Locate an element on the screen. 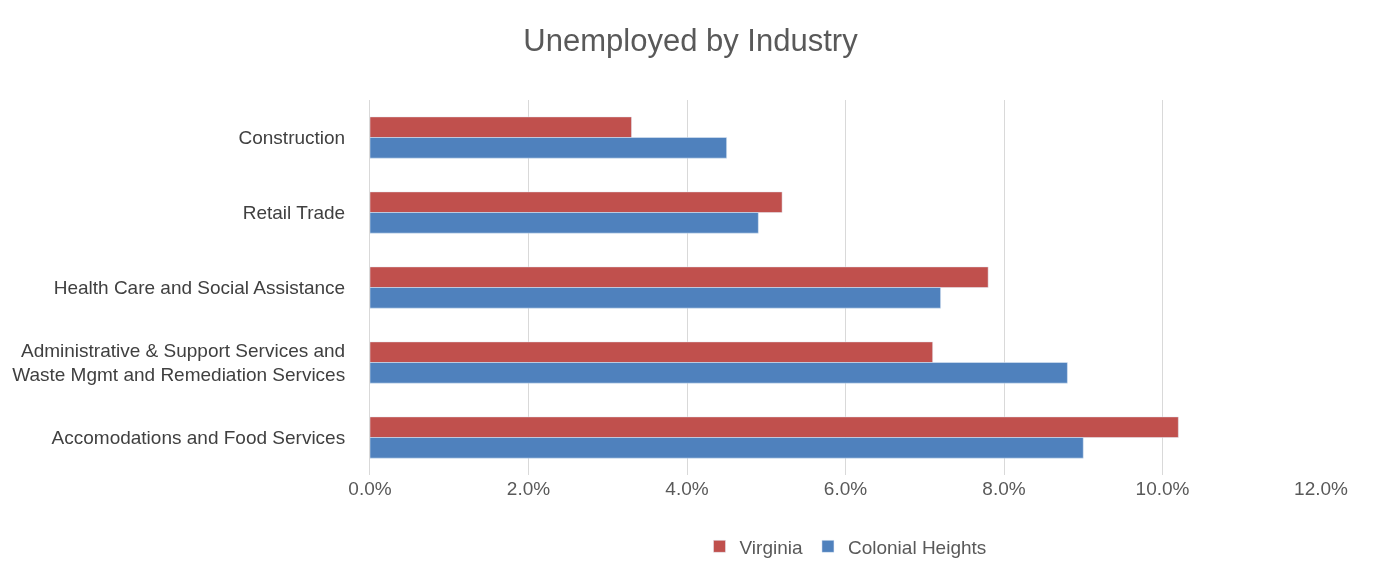 The width and height of the screenshot is (1381, 578). chart-title: Unemployed by Industry is located at coordinates (691, 40).